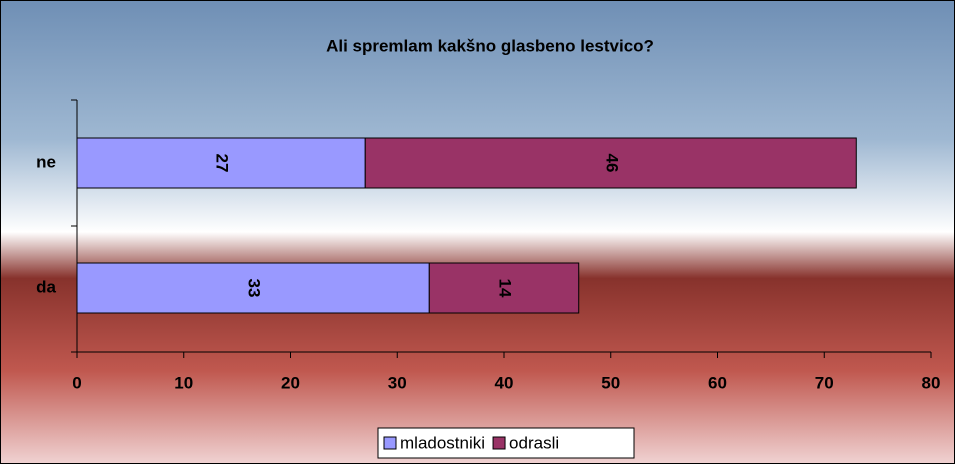  What do you see at coordinates (442, 442) in the screenshot?
I see `legend-label: mladostniki` at bounding box center [442, 442].